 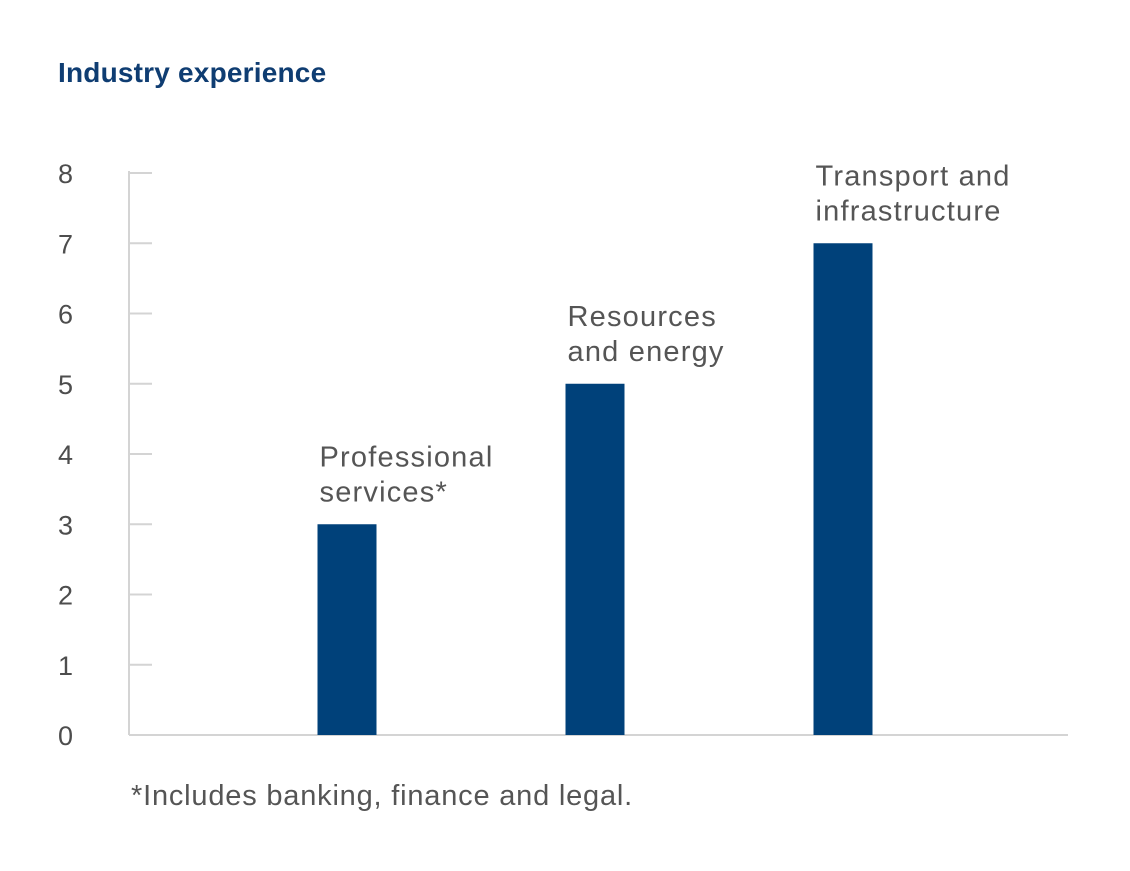 What do you see at coordinates (65, 596) in the screenshot?
I see `y-tick-label: 2` at bounding box center [65, 596].